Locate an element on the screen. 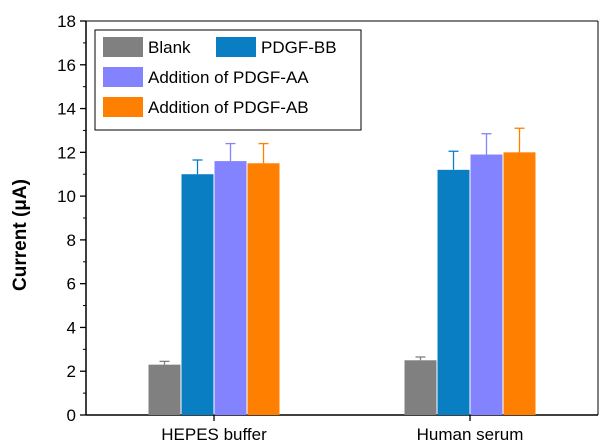 The image size is (604, 447). y-tick-label: 16 is located at coordinates (66, 65).